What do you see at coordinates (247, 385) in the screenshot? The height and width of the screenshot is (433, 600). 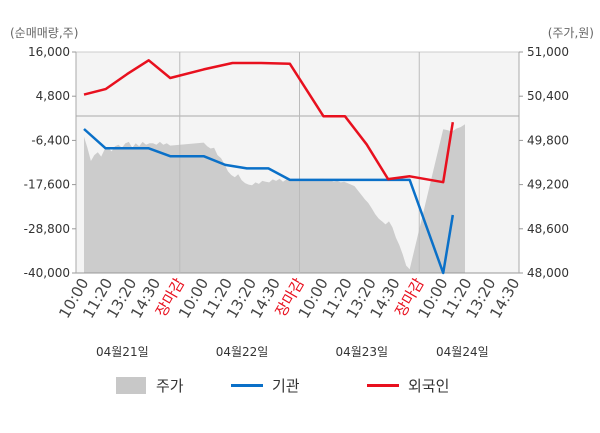 I see `legend-swatch-institution` at bounding box center [247, 385].